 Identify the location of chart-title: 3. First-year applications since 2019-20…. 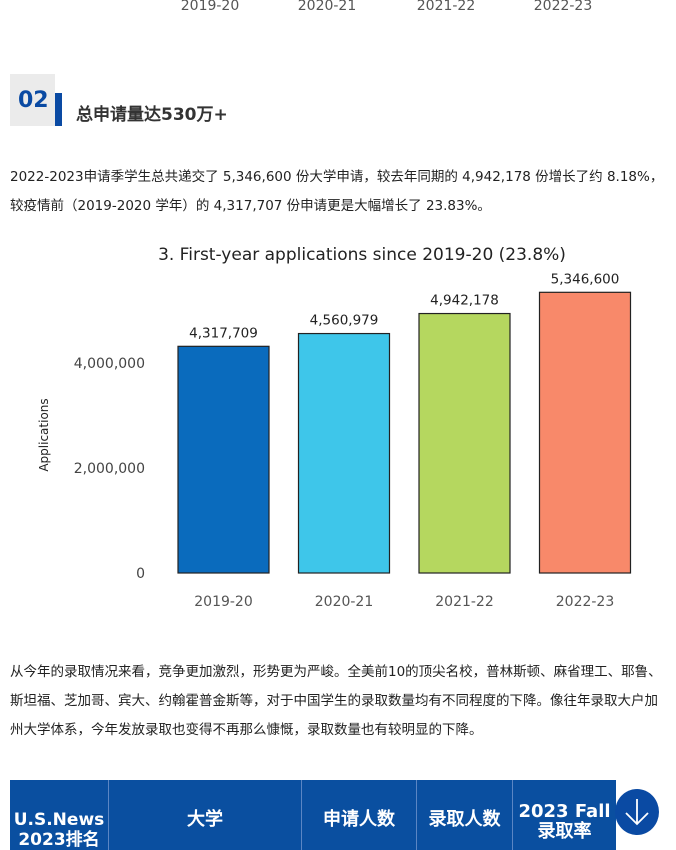
(362, 255).